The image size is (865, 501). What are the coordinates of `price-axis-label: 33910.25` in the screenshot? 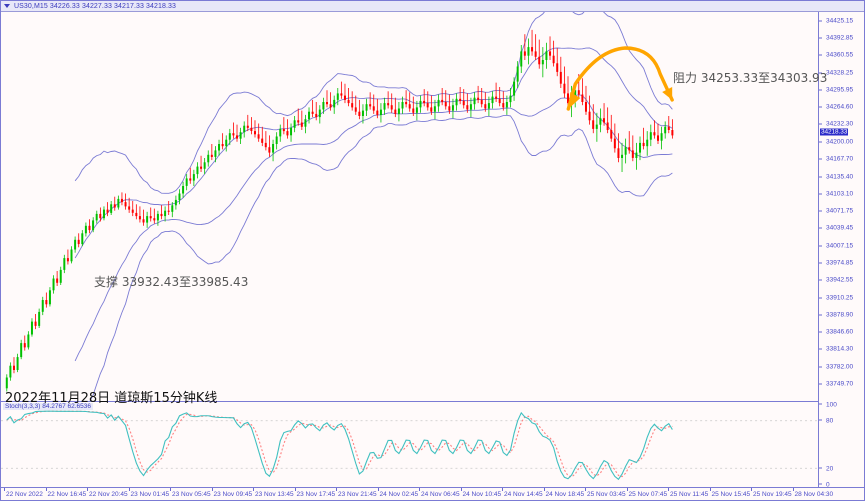 It's located at (840, 298).